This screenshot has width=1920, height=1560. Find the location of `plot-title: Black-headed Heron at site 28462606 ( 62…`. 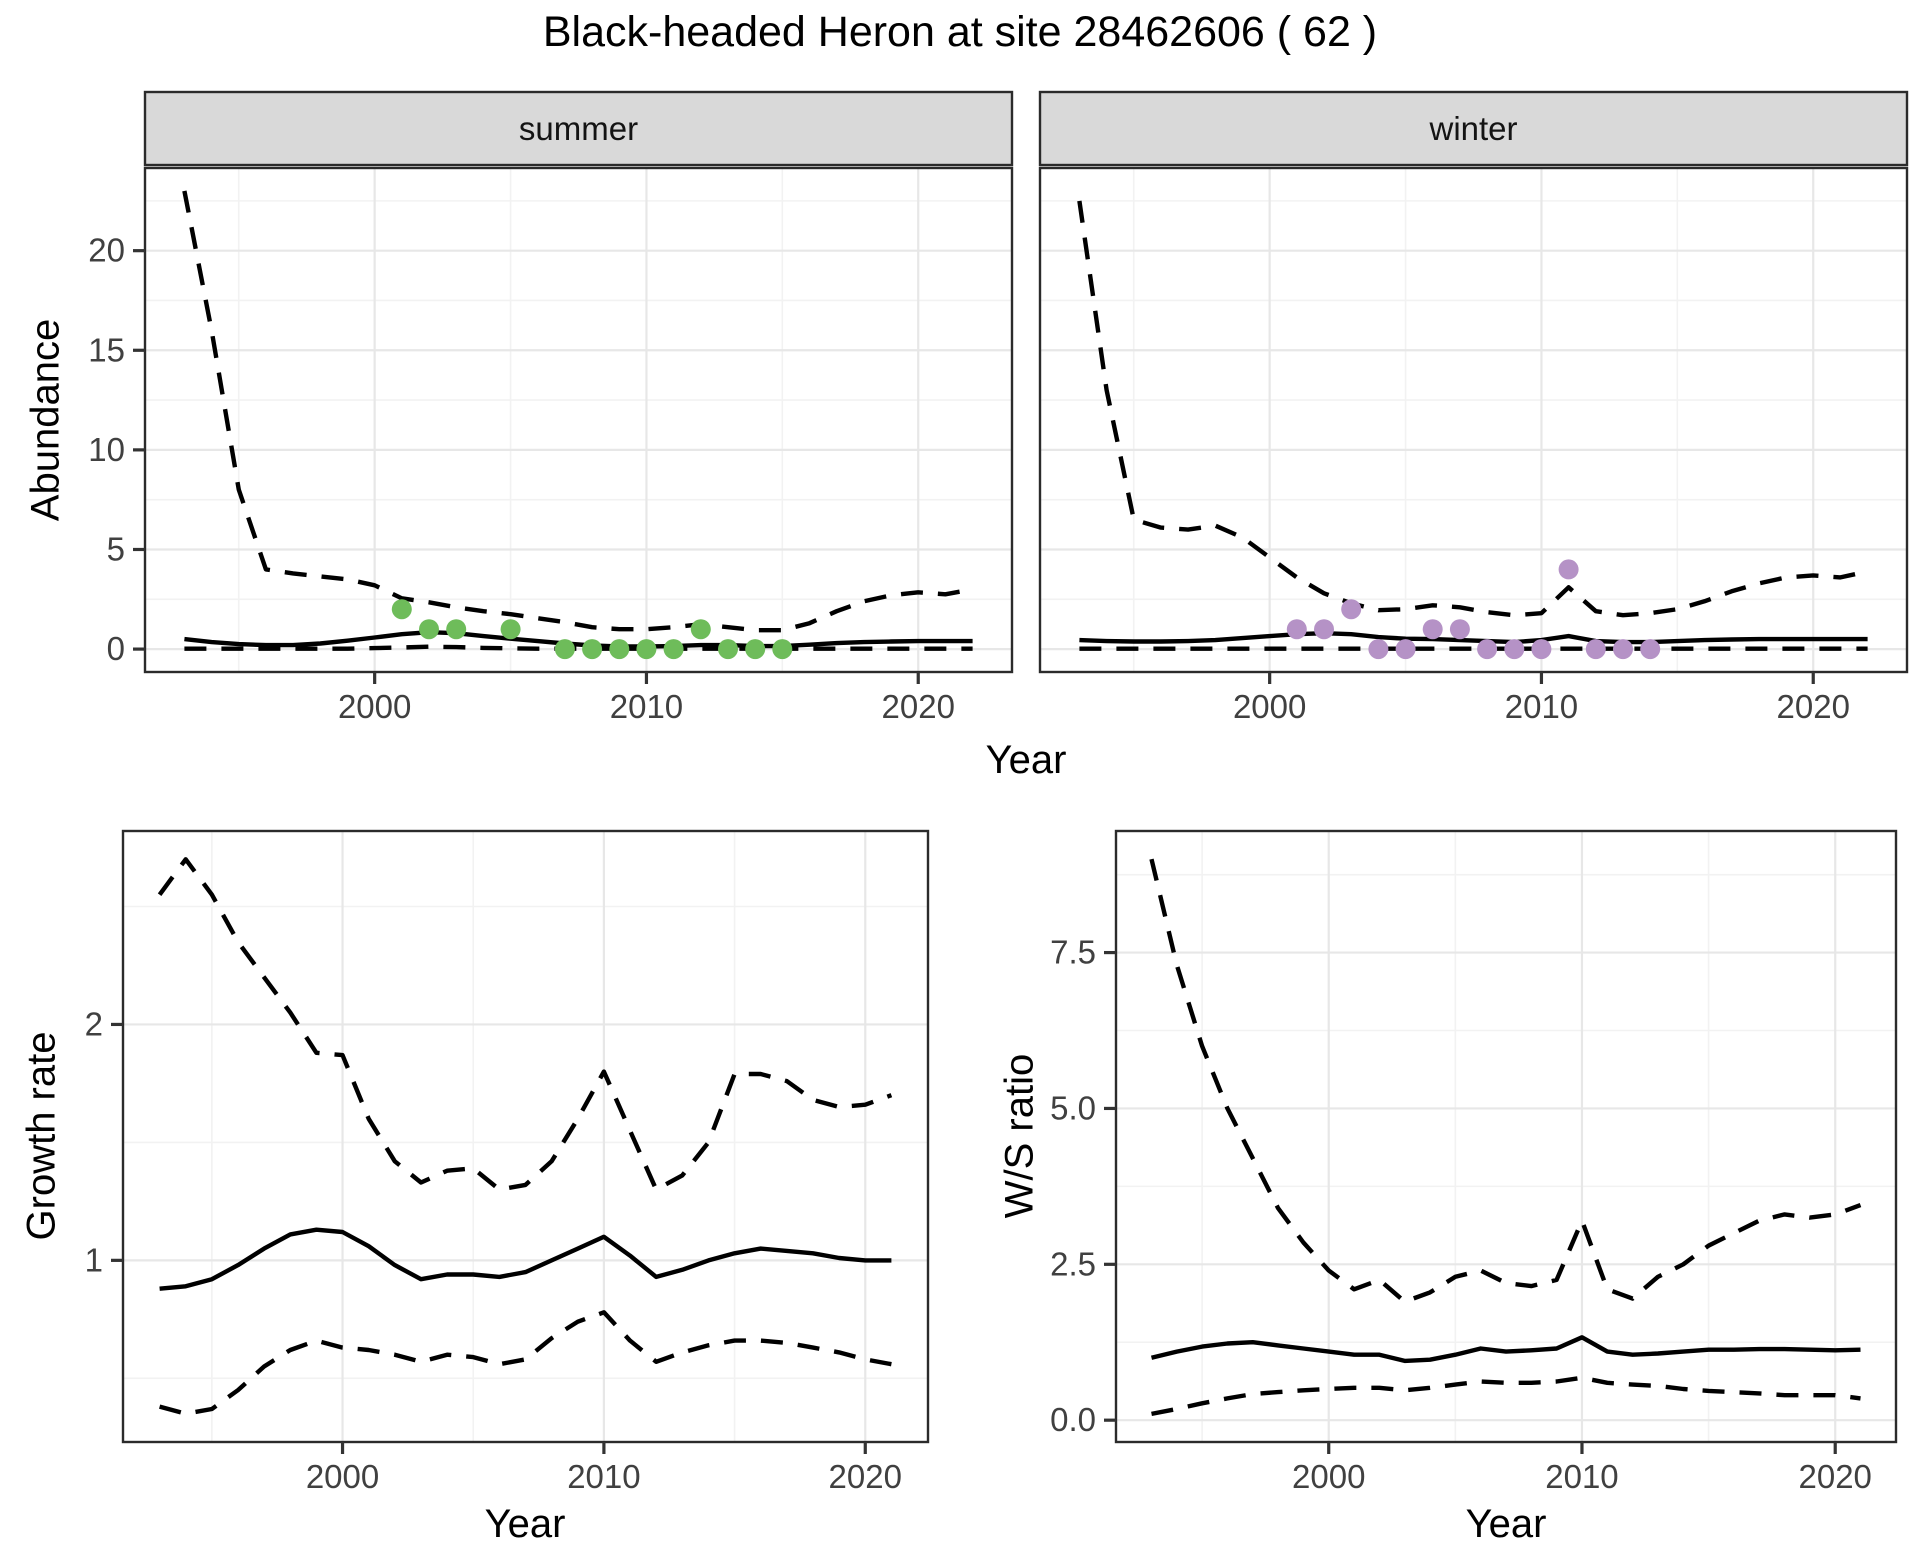

plot-title: Black-headed Heron at site 28462606 ( 62… is located at coordinates (960, 32).